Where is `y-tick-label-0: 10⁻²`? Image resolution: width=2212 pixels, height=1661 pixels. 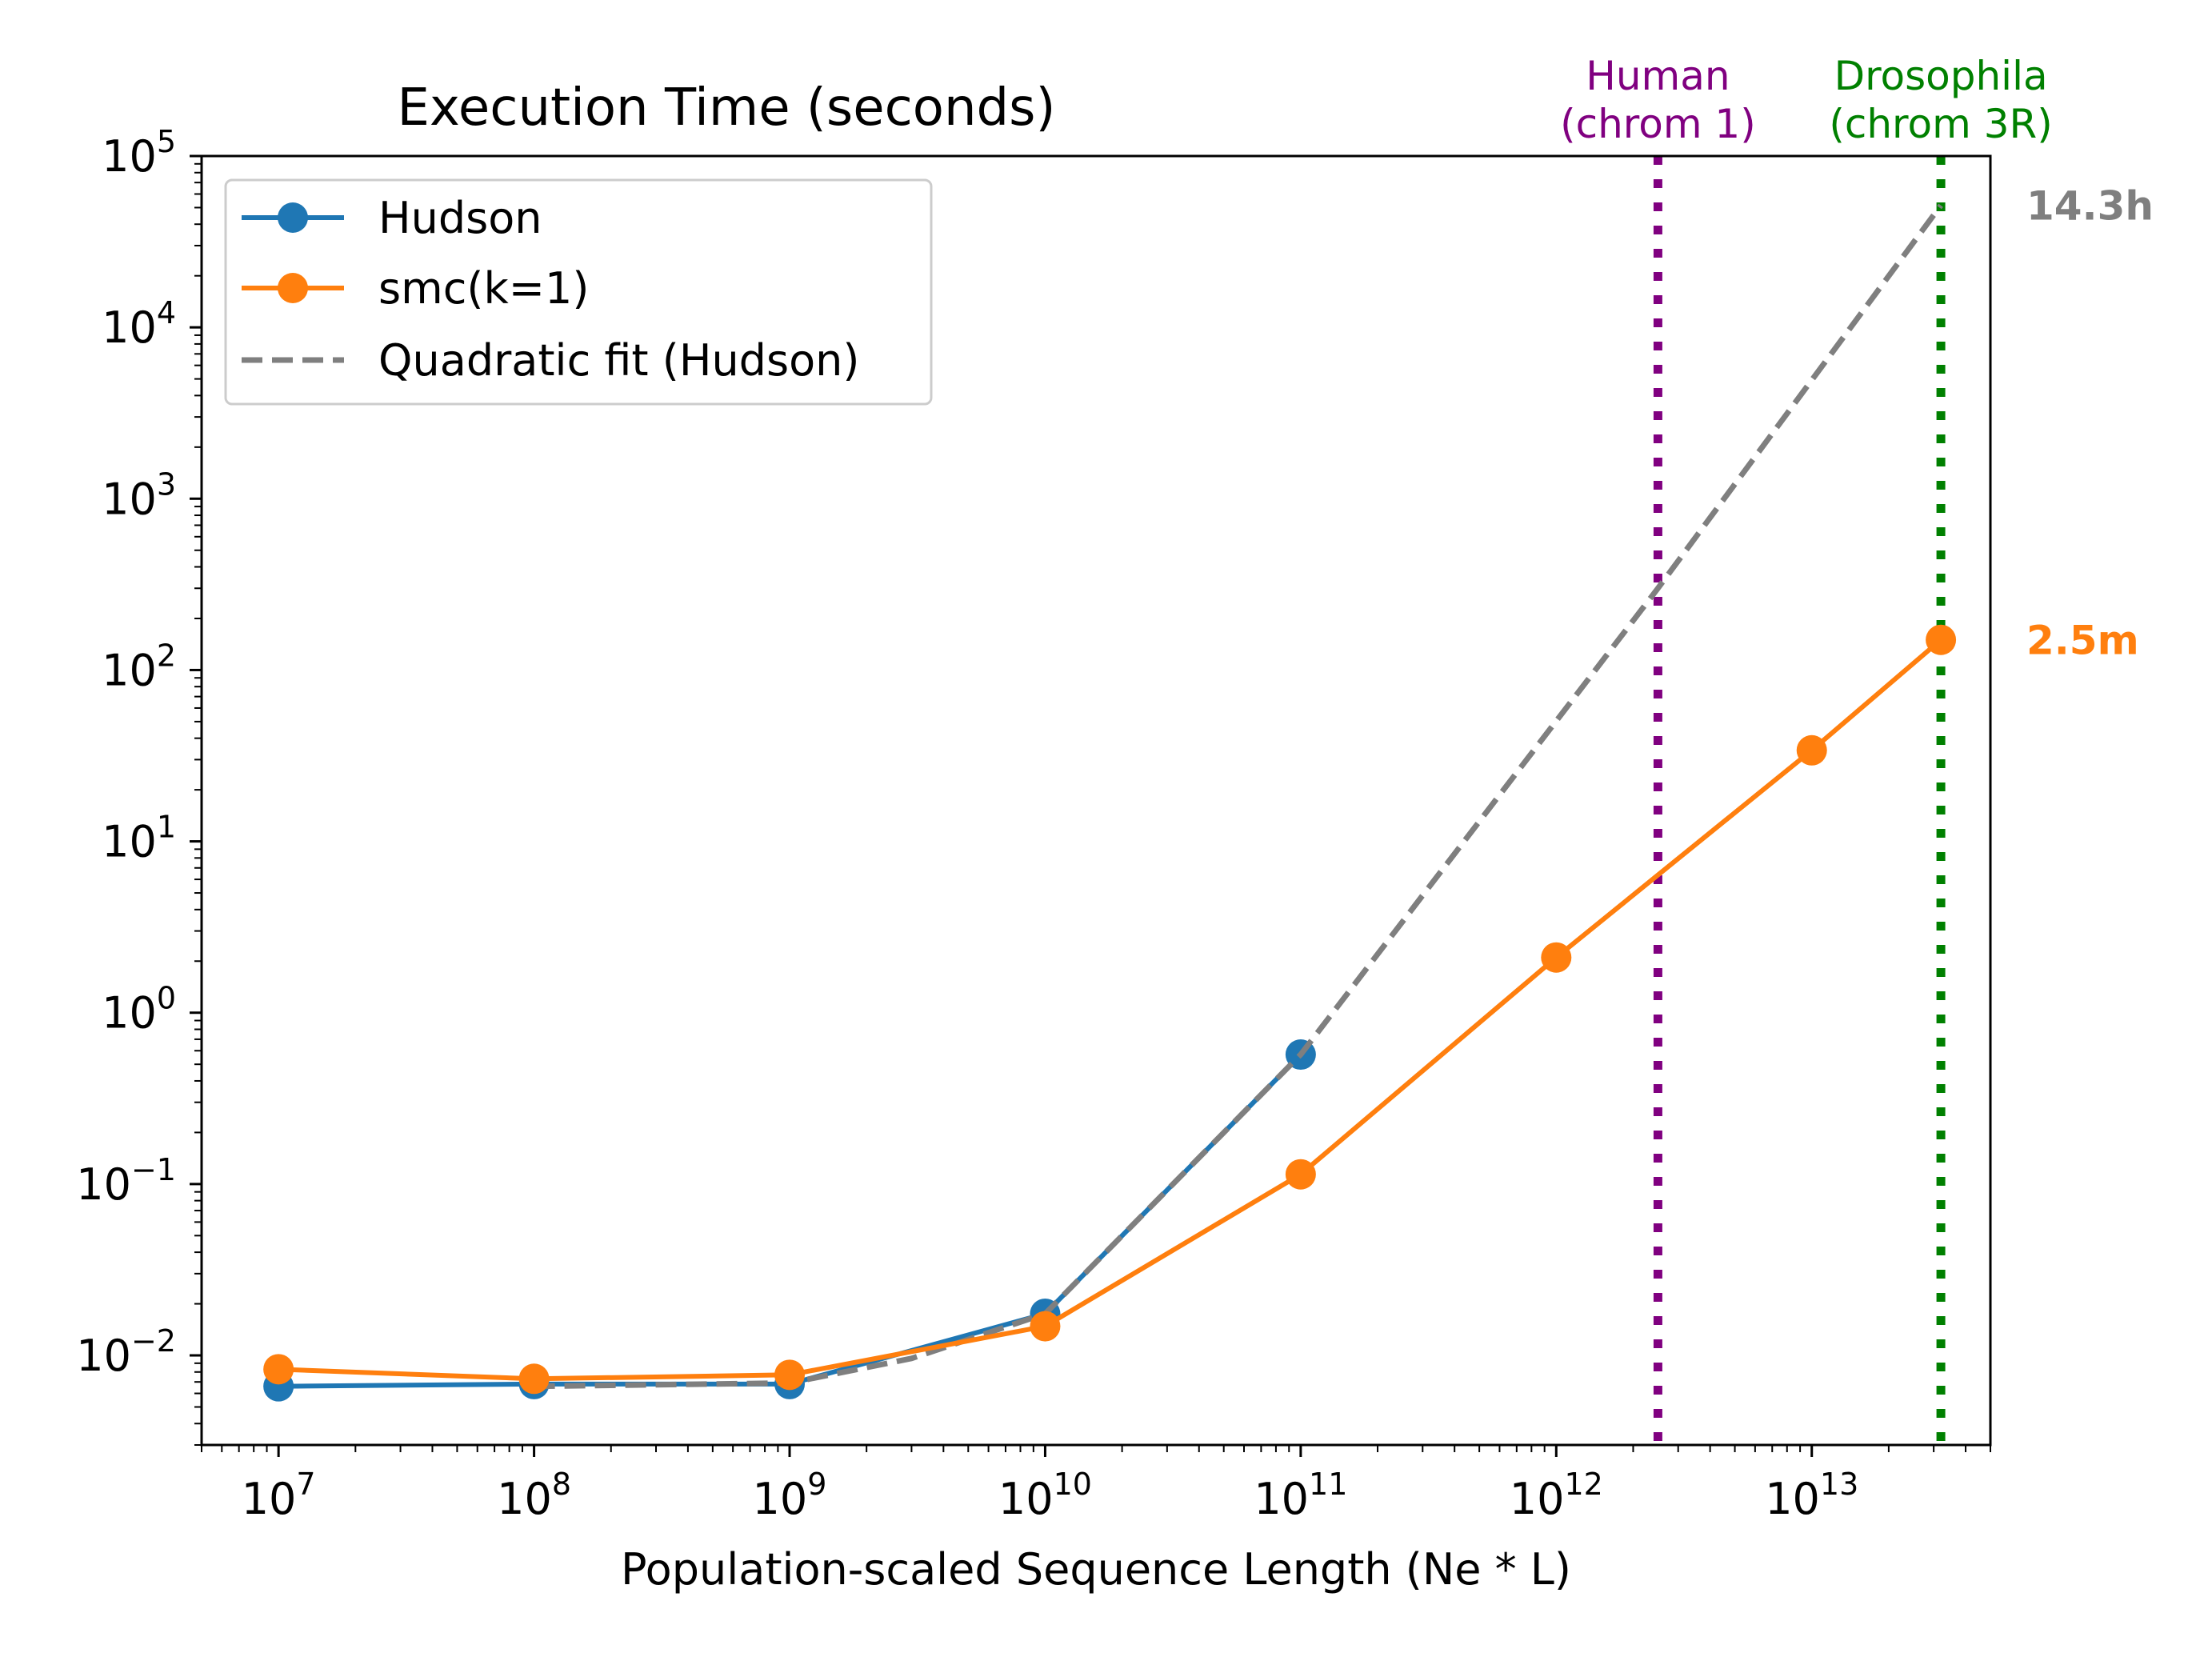
y-tick-label-0: 10⁻² is located at coordinates (126, 1352).